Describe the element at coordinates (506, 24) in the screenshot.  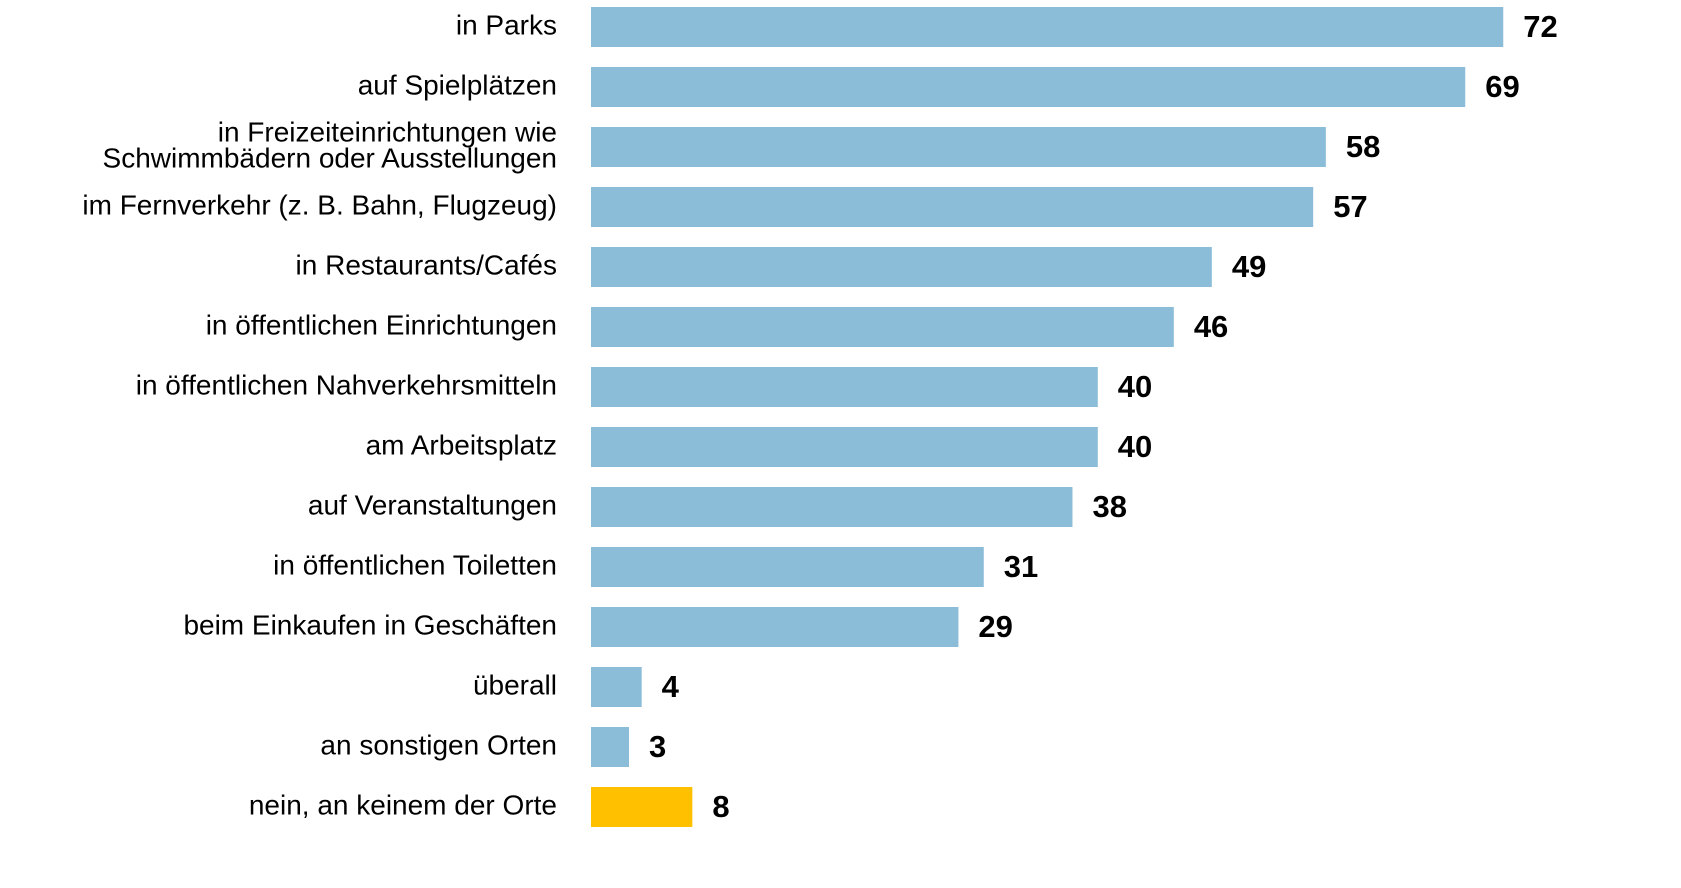
I see `category-label: in Parks` at that location.